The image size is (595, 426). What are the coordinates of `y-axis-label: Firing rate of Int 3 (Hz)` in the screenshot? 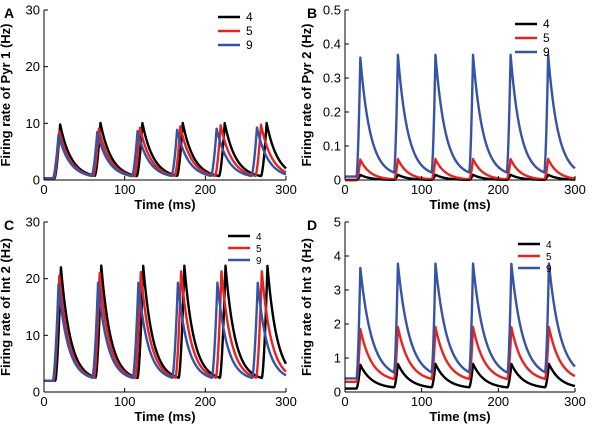 It's located at (306, 307).